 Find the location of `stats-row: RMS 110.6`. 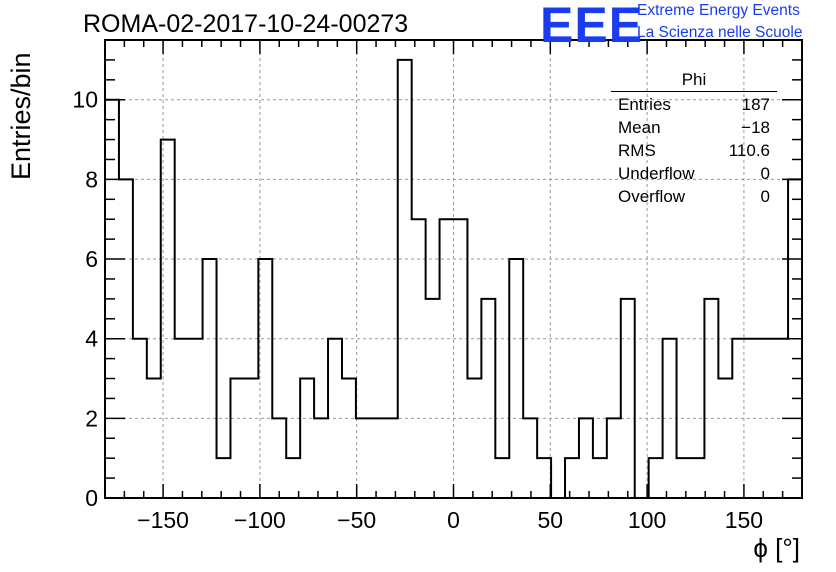

stats-row: RMS 110.6 is located at coordinates (694, 150).